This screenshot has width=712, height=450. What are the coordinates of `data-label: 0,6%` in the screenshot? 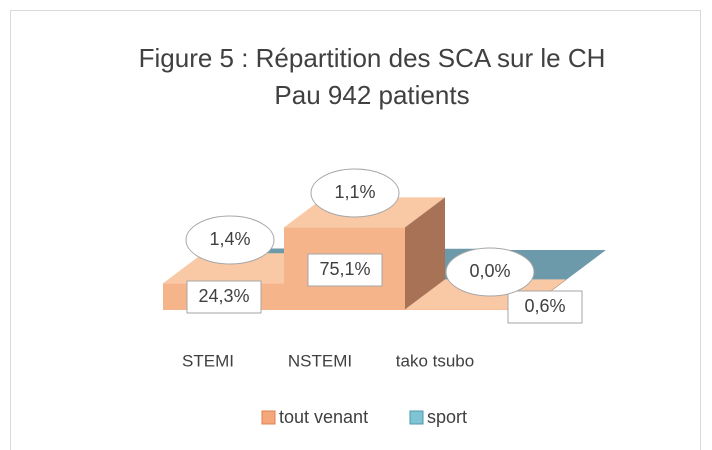 It's located at (544, 306).